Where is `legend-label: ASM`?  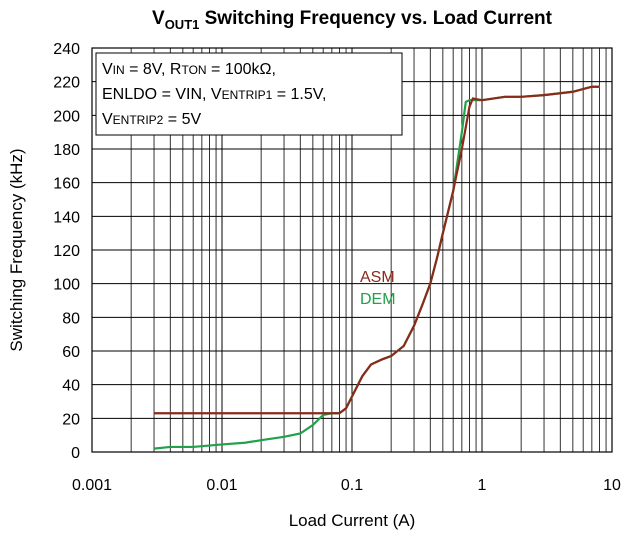
legend-label: ASM is located at coordinates (377, 277).